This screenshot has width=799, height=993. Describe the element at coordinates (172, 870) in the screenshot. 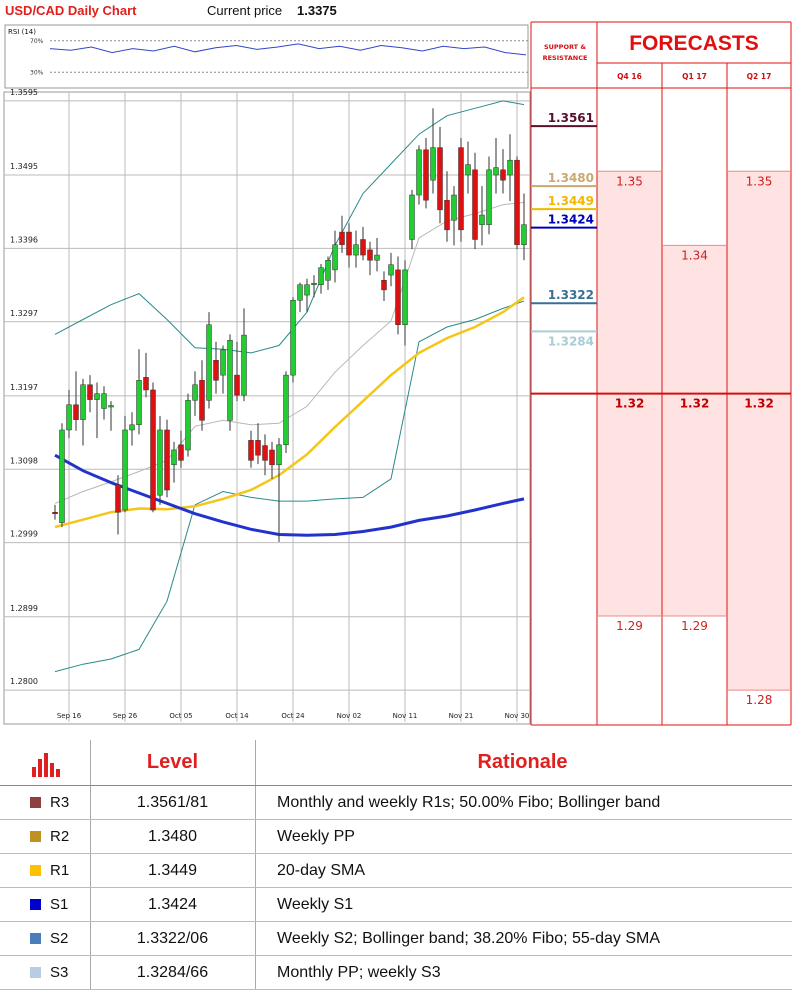

I see `level-cell: 1.3449` at that location.